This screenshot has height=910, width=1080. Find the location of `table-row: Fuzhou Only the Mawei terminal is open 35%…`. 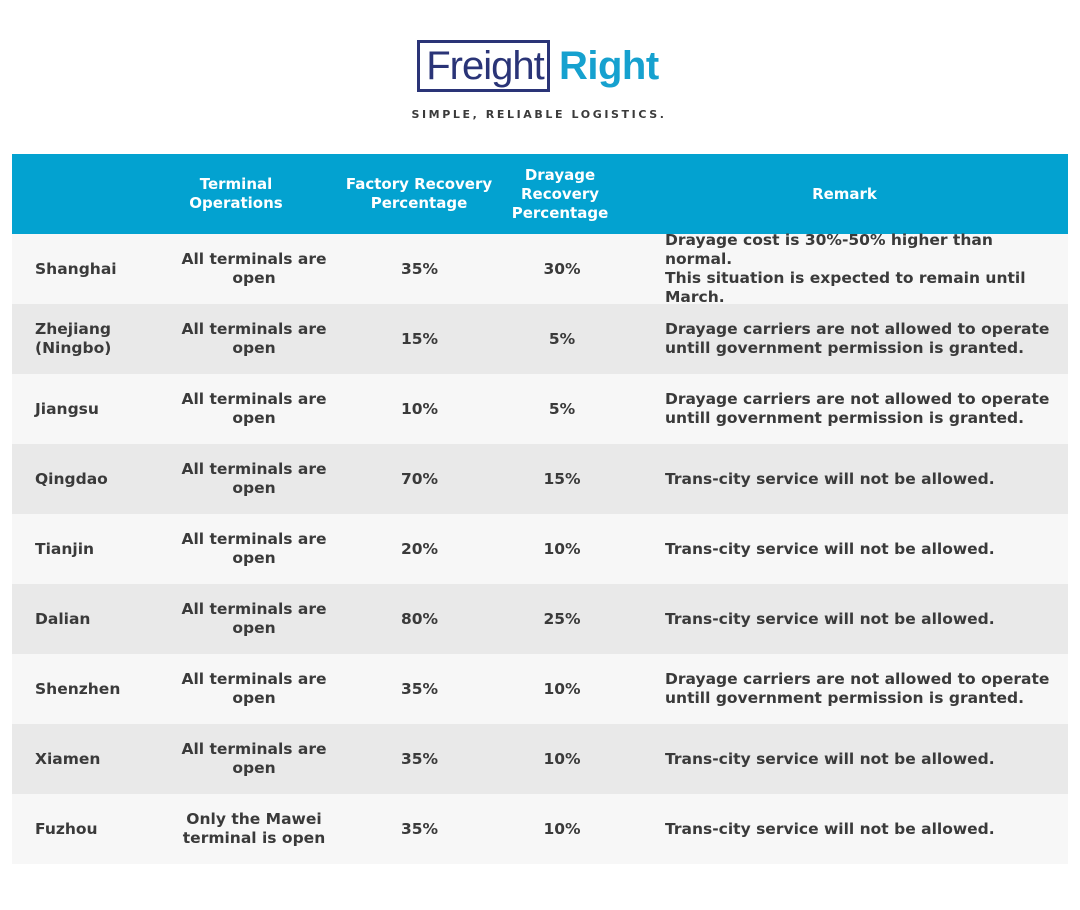

table-row: Fuzhou Only the Mawei terminal is open 35%… is located at coordinates (540, 829).